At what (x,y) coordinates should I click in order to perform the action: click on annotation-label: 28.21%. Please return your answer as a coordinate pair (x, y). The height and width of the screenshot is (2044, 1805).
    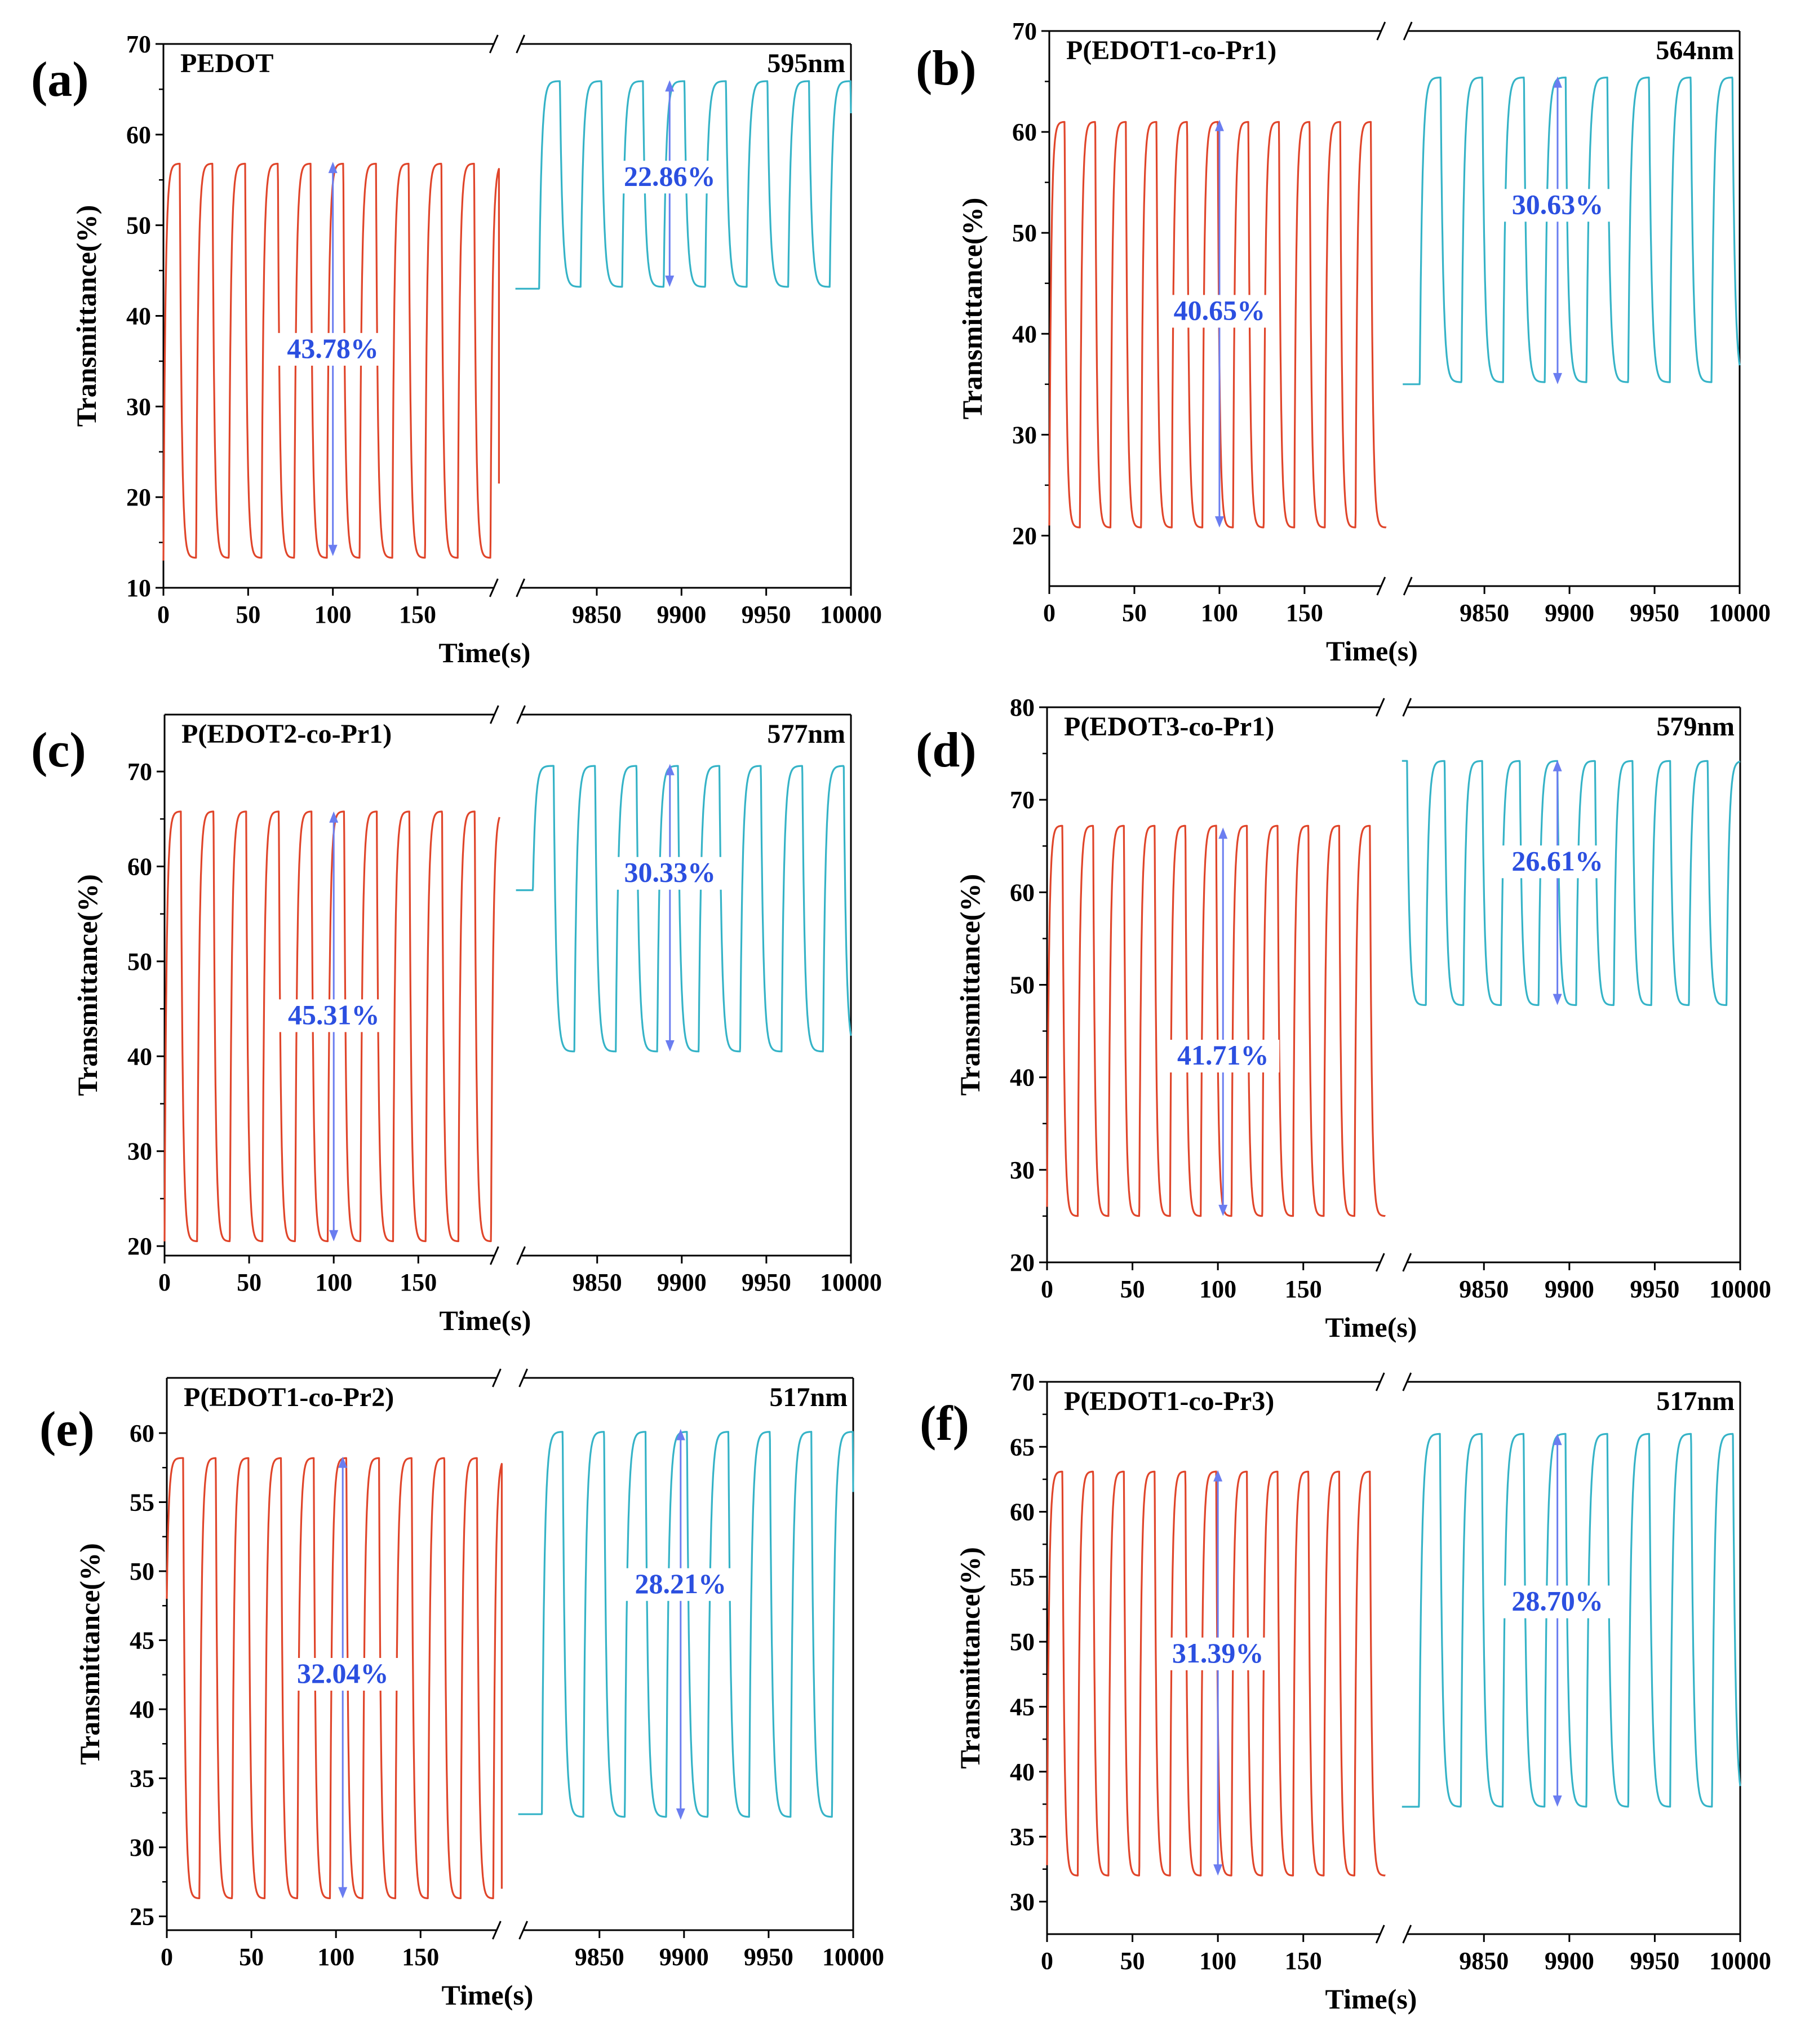
    Looking at the image, I should click on (681, 1583).